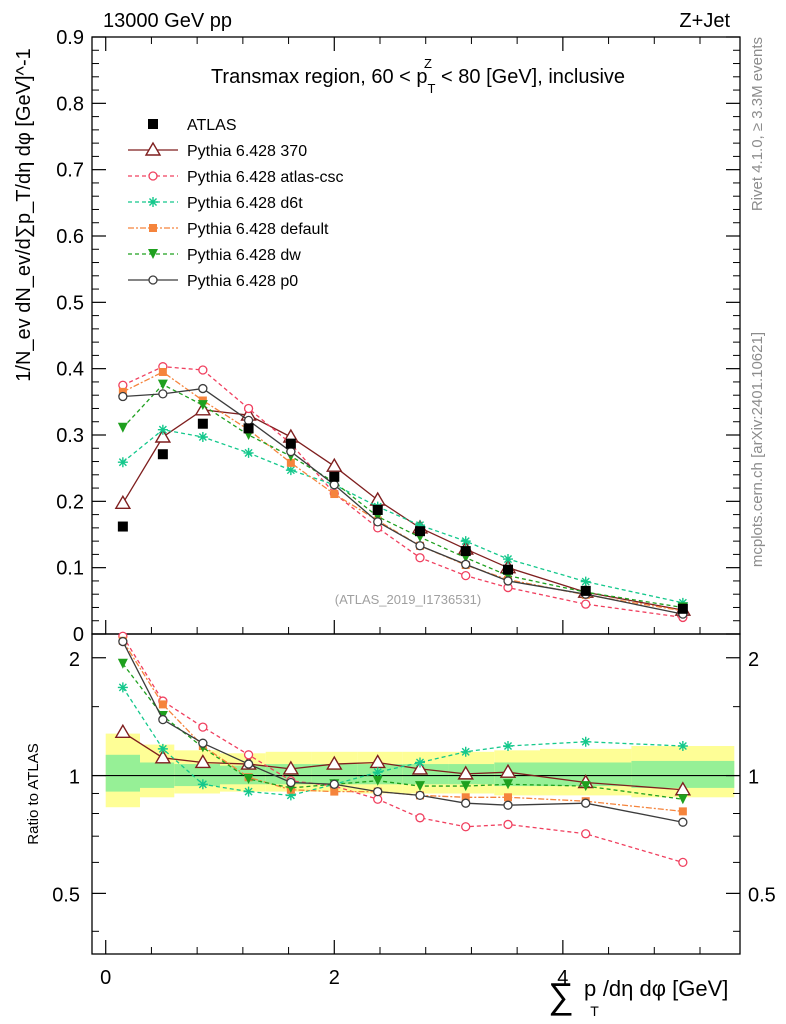 This screenshot has height=1024, width=786. I want to click on legend-item-pythia-6-428-d6t: Pythia 6.428 d6t, so click(215, 203).